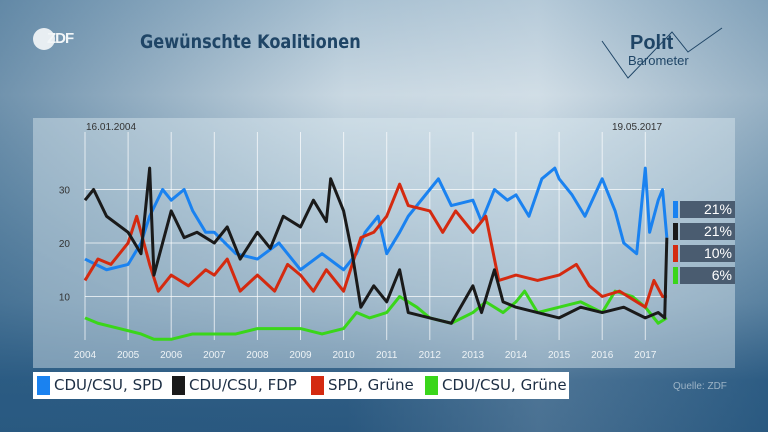 This screenshot has width=768, height=432. Describe the element at coordinates (128, 355) in the screenshot. I see `x-tick-label: 2005` at that location.